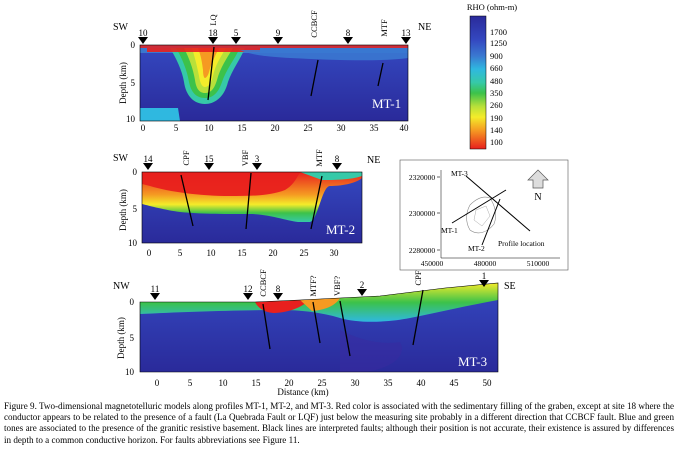 Image resolution: width=678 pixels, height=473 pixels. What do you see at coordinates (496, 81) in the screenshot?
I see `svg-text: 480` at bounding box center [496, 81].